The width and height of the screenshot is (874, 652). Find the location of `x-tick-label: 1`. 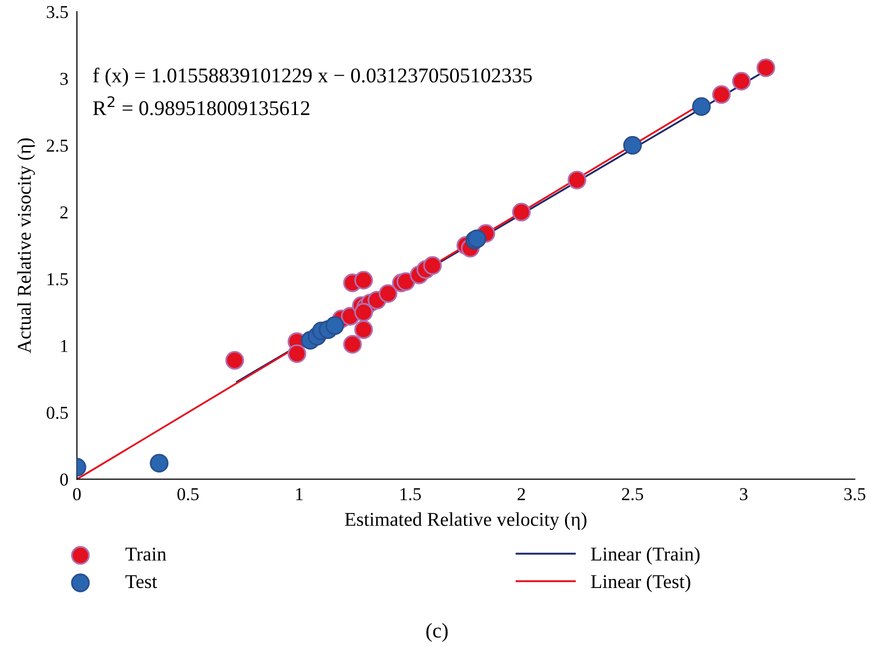

x-tick-label: 1 is located at coordinates (299, 494).